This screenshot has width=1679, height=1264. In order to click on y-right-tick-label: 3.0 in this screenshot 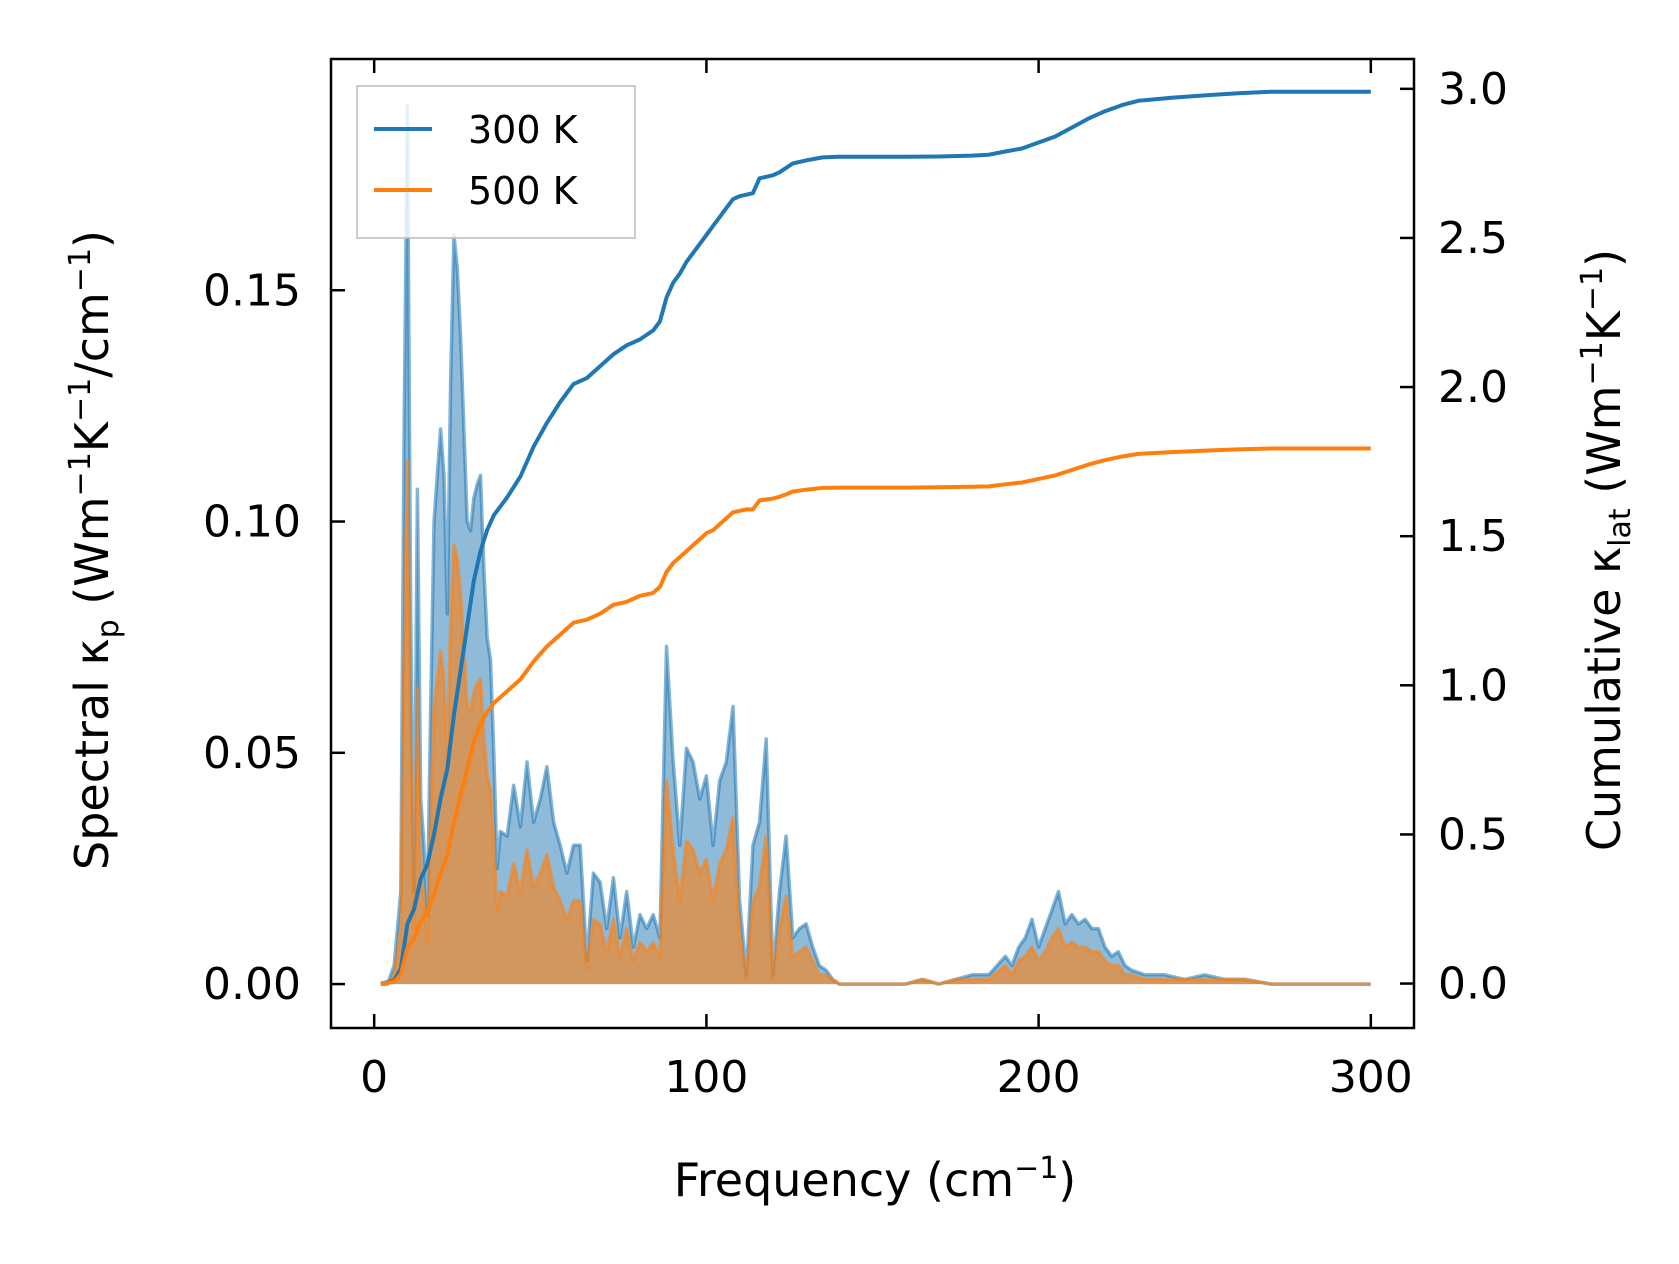, I will do `click(1473, 89)`.